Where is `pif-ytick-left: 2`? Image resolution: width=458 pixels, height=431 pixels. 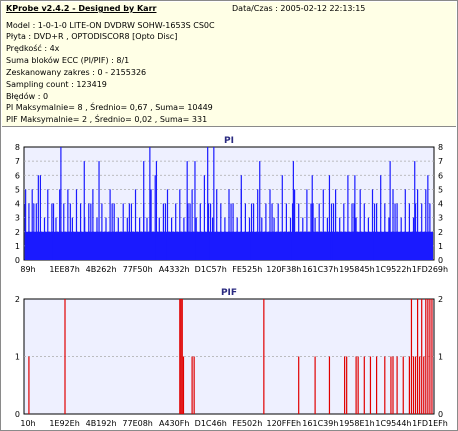
pif-ytick-left: 2 is located at coordinates (17, 299).